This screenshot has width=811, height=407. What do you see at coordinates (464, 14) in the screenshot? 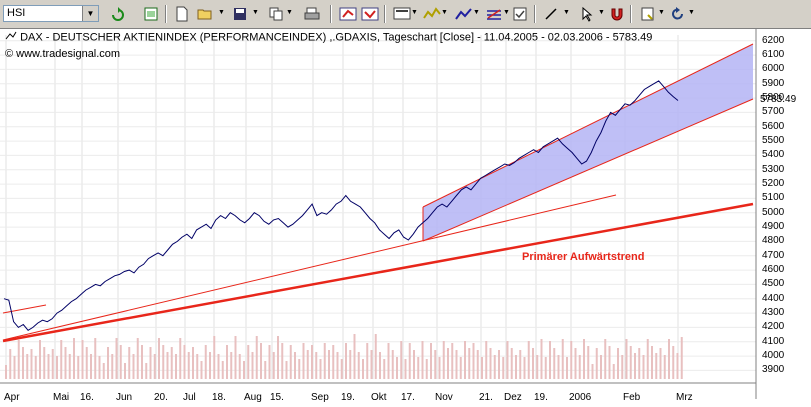
I see `trend-tool-icon` at bounding box center [464, 14].